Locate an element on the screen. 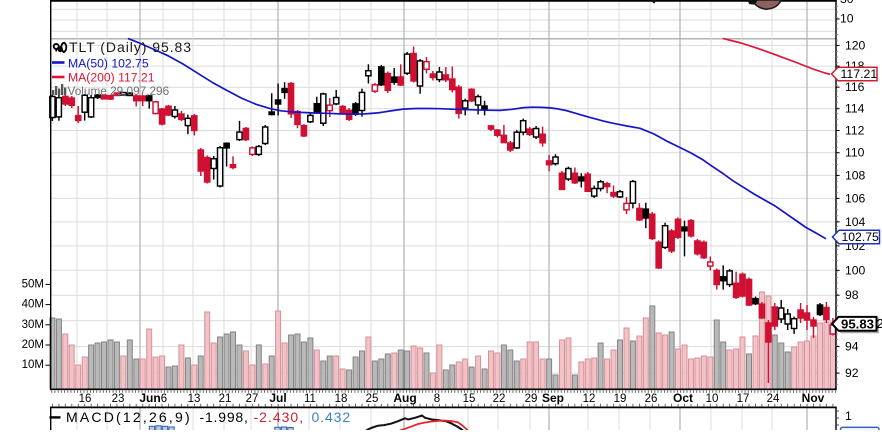 The image size is (882, 435). svg-text: 106 is located at coordinates (855, 198).